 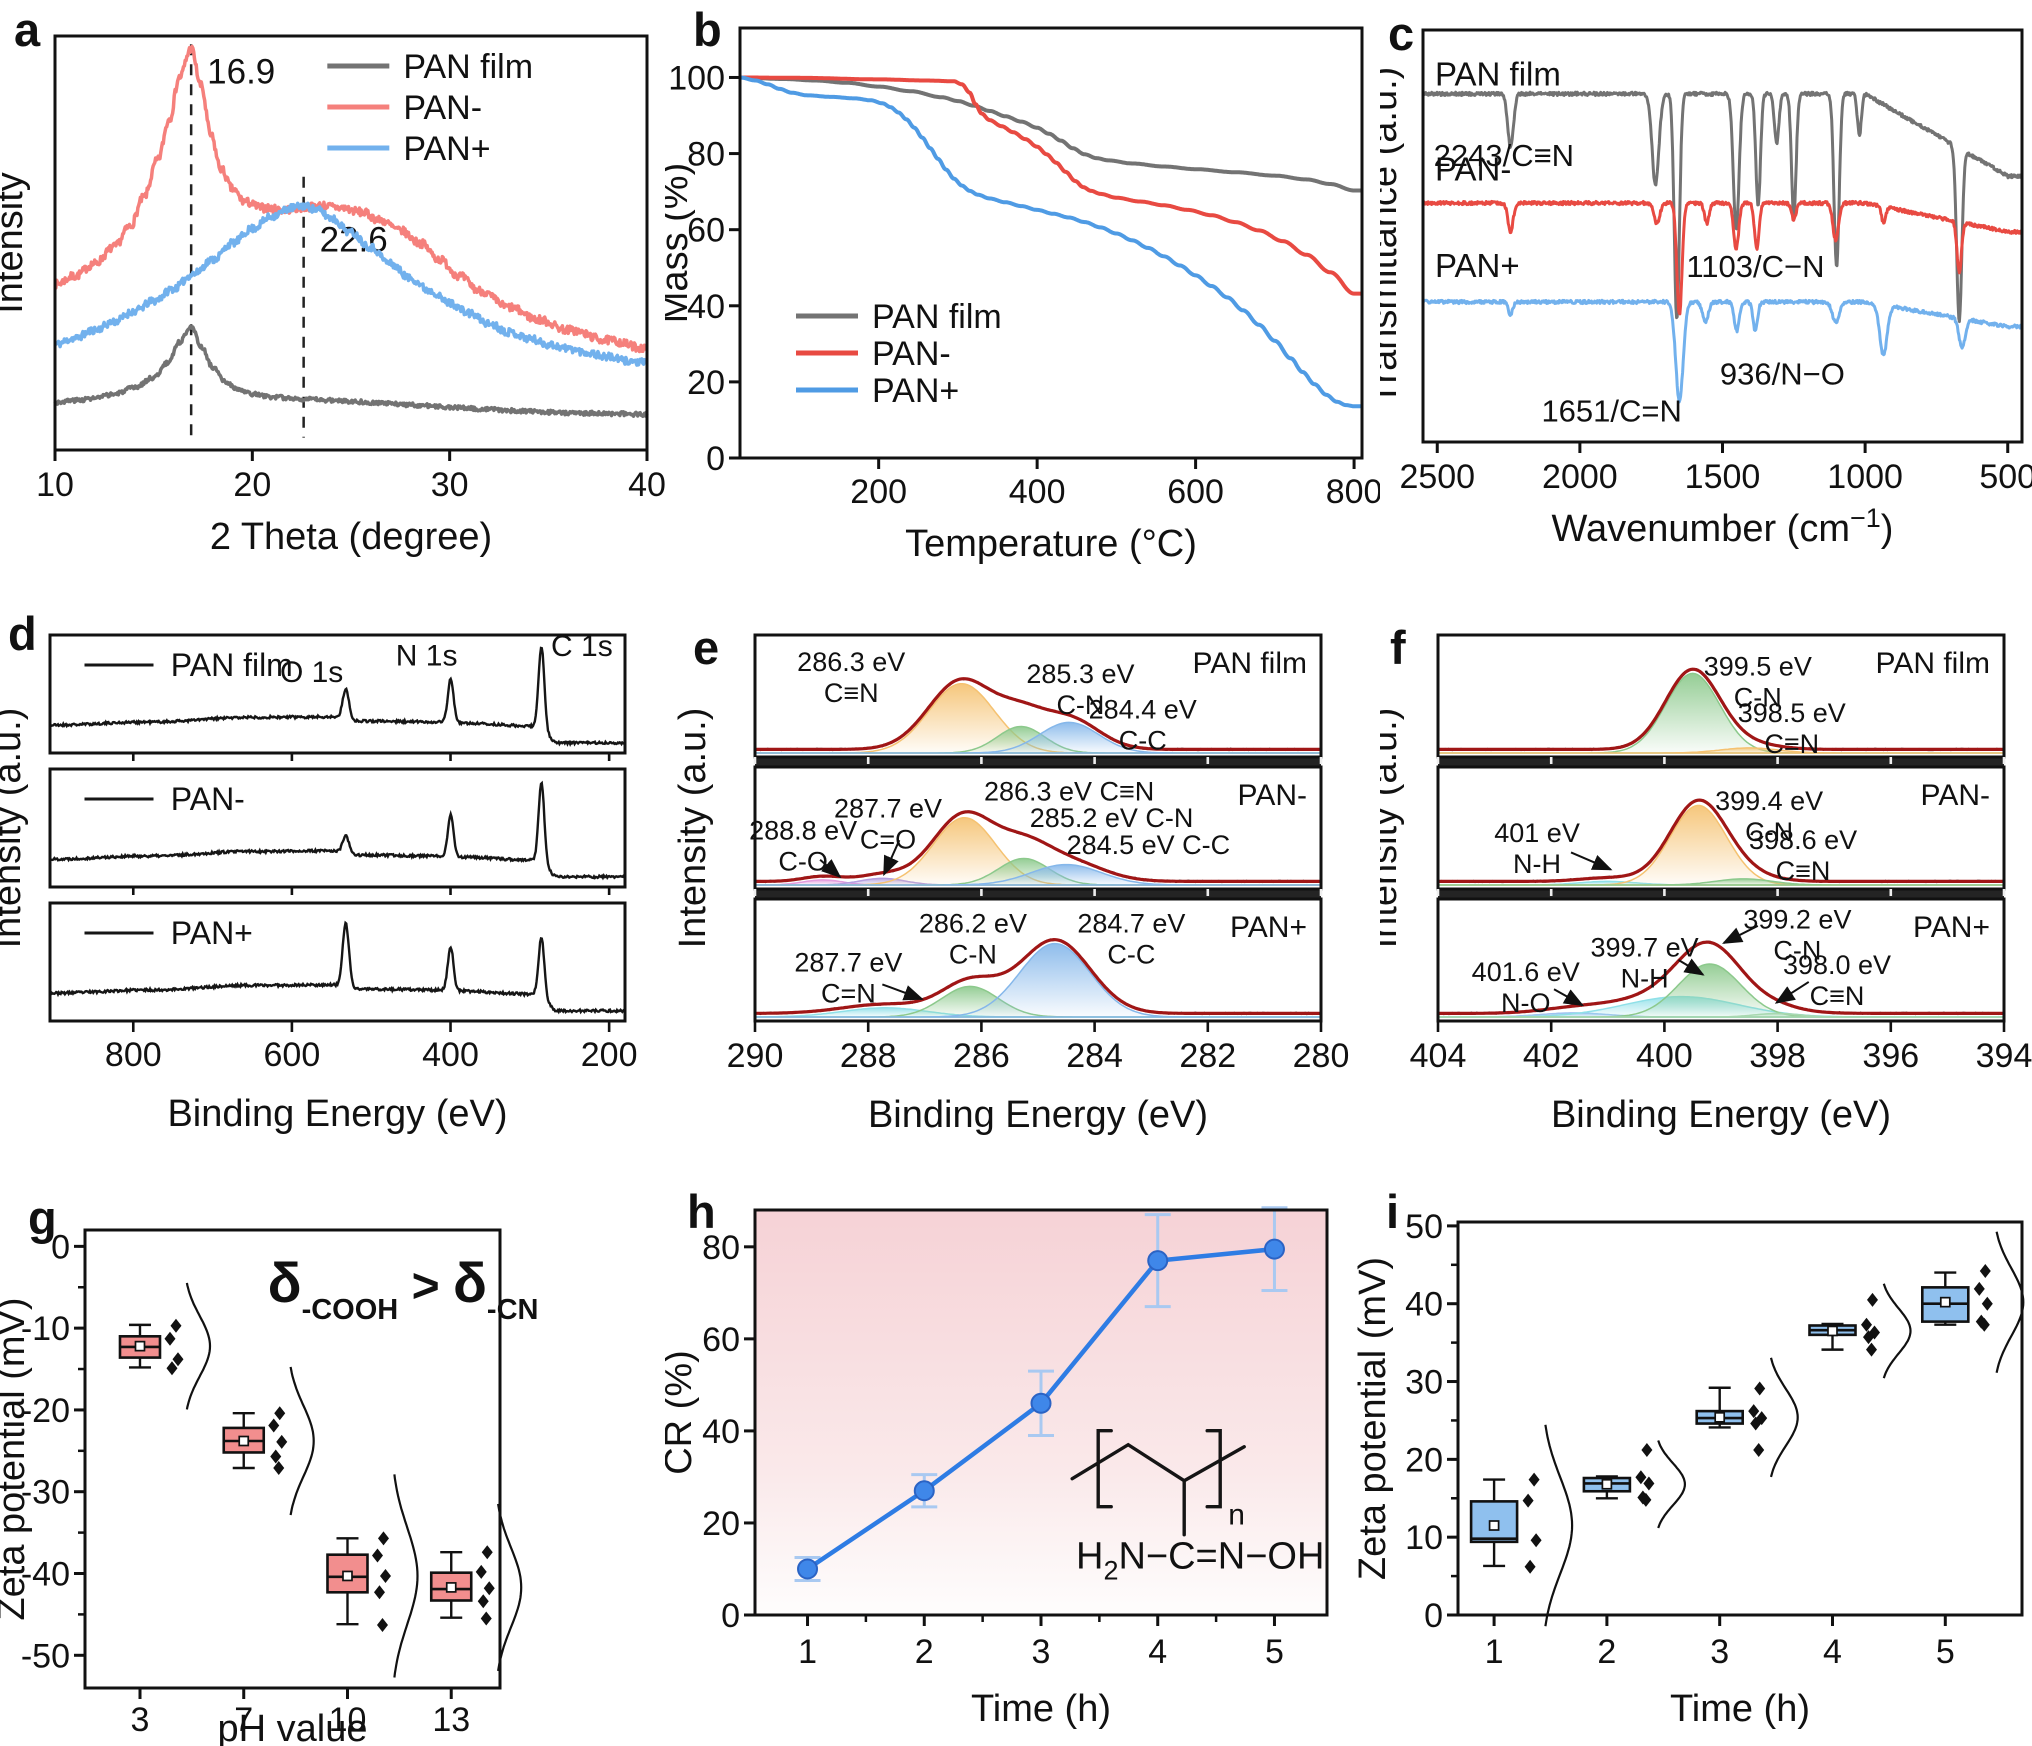 What do you see at coordinates (1424, 1227) in the screenshot?
I see `svg-text: 50` at bounding box center [1424, 1227].